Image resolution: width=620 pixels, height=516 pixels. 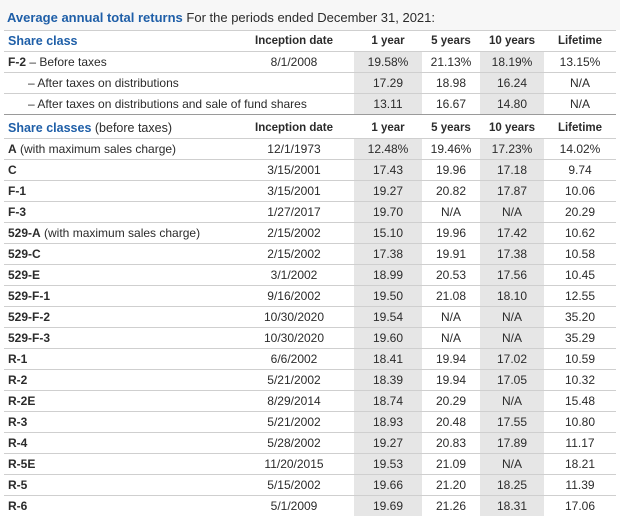 What do you see at coordinates (294, 83) in the screenshot?
I see `inception-date-cell` at bounding box center [294, 83].